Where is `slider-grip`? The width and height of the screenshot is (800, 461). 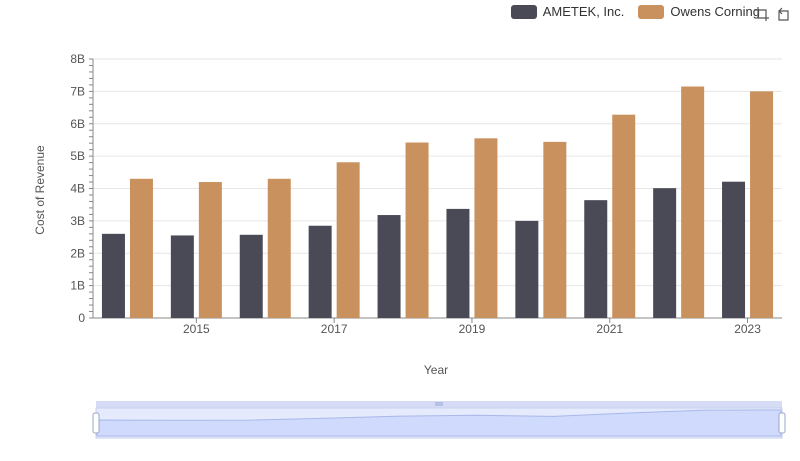
slider-grip is located at coordinates (439, 404).